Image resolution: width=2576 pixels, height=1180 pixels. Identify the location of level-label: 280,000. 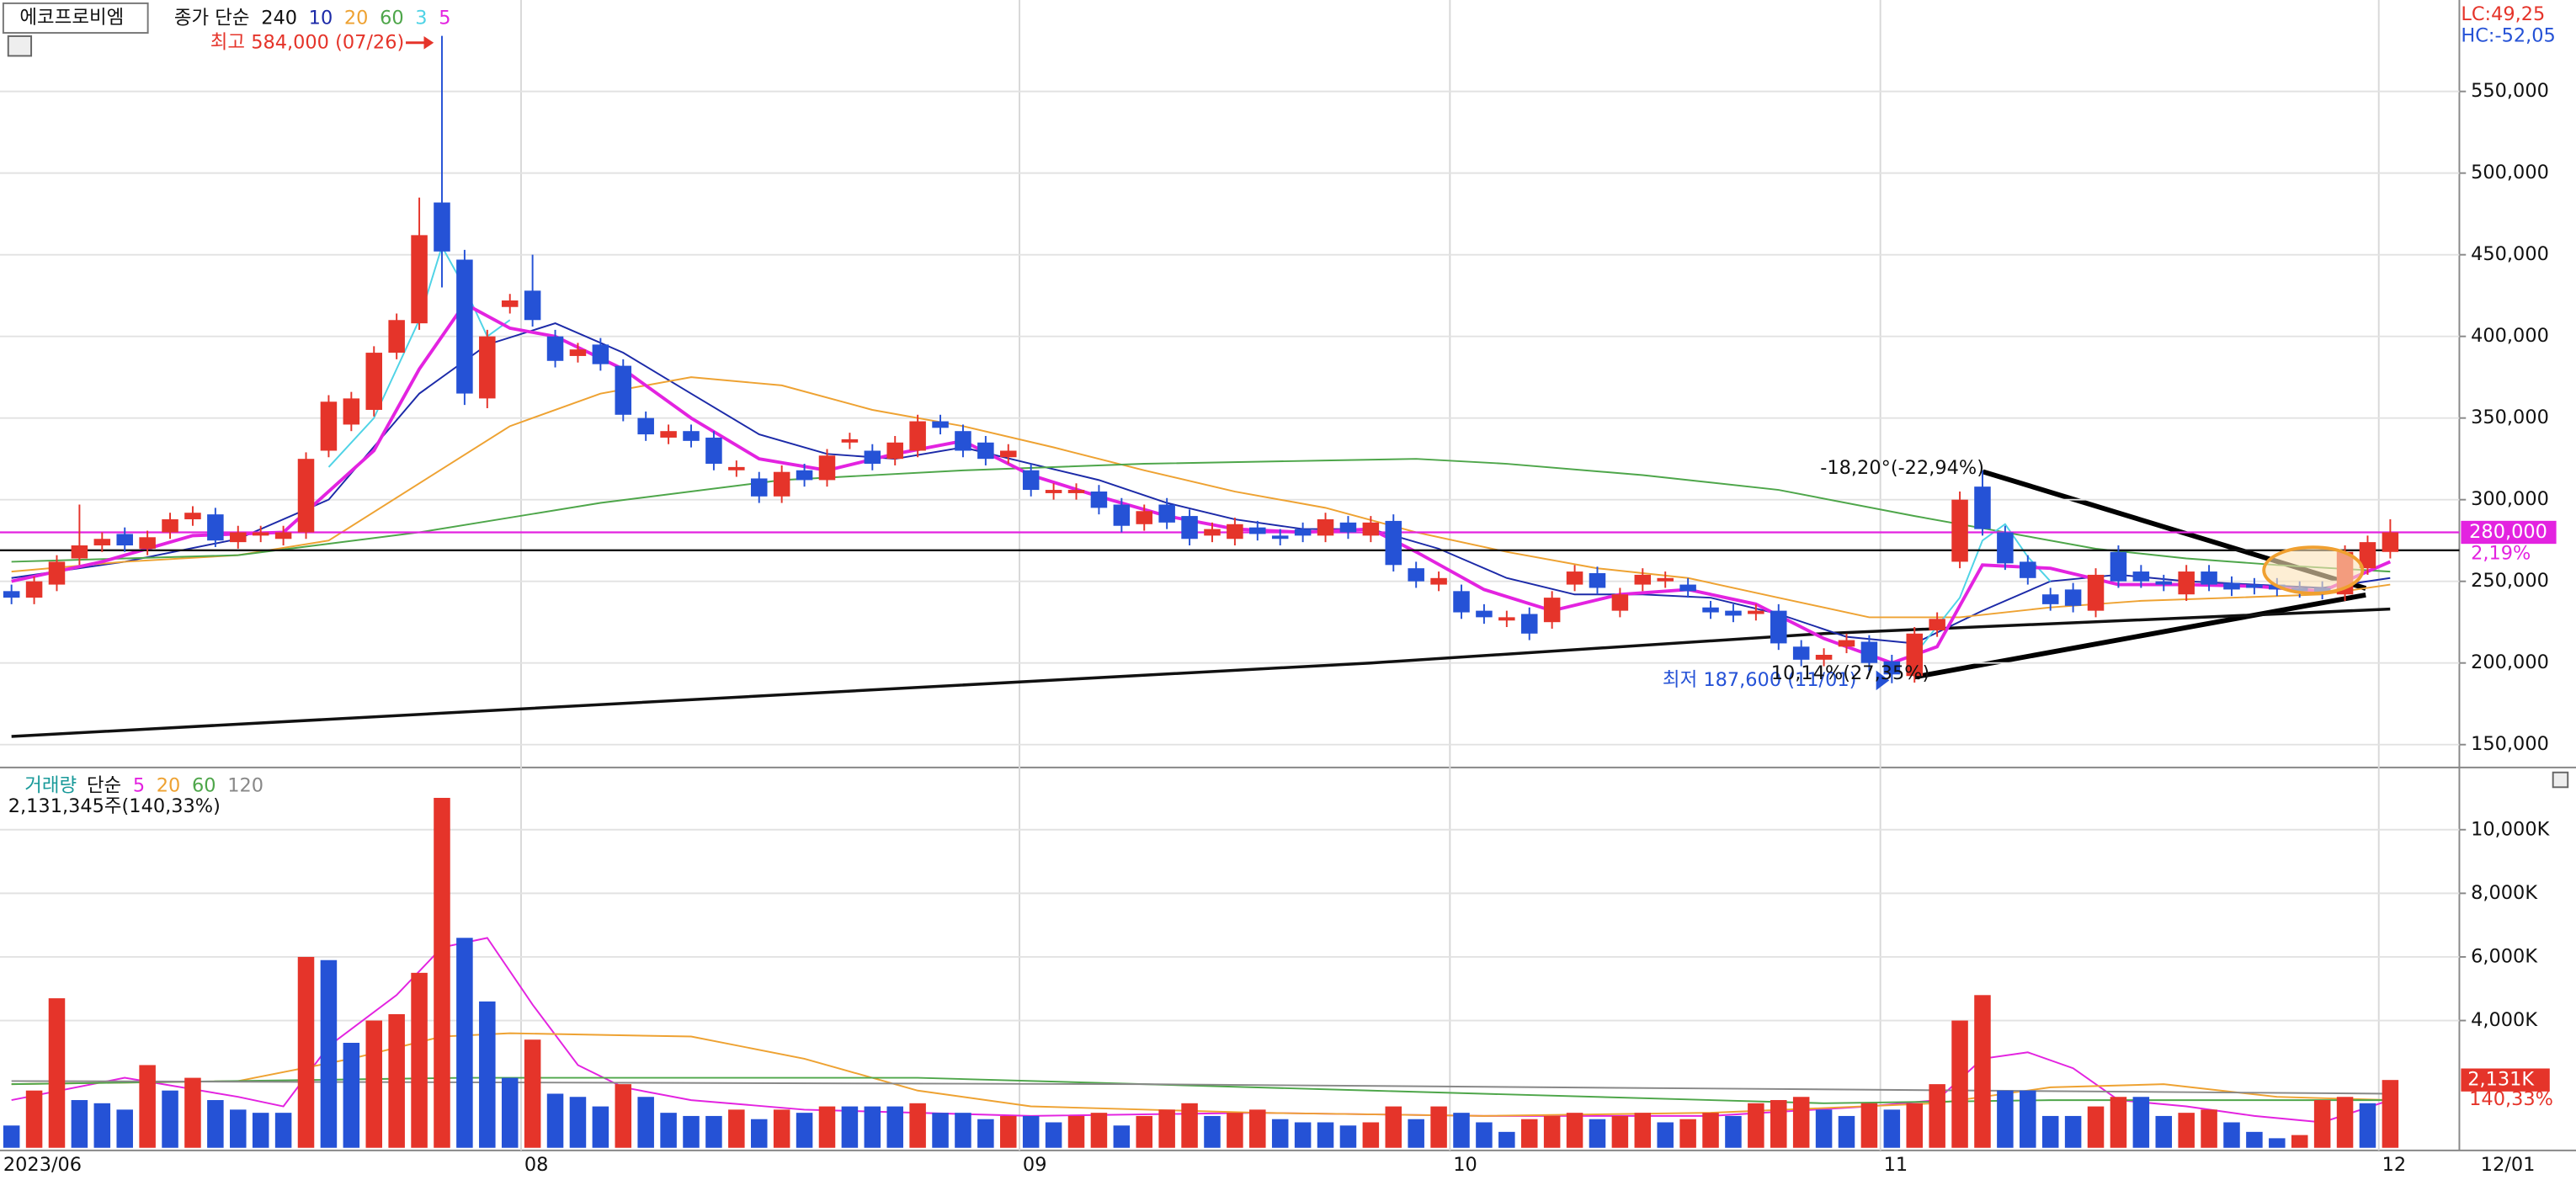
(2508, 532).